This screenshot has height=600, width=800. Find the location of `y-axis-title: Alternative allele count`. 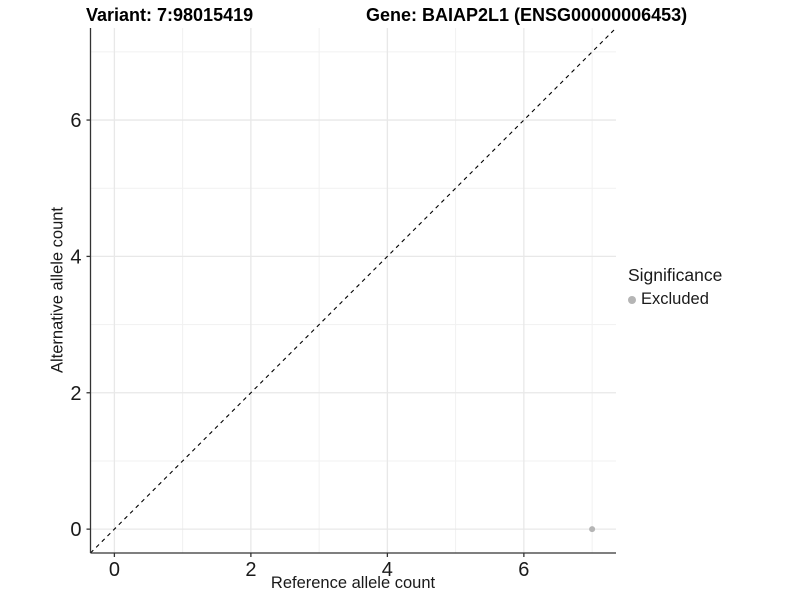

y-axis-title: Alternative allele count is located at coordinates (57, 290).